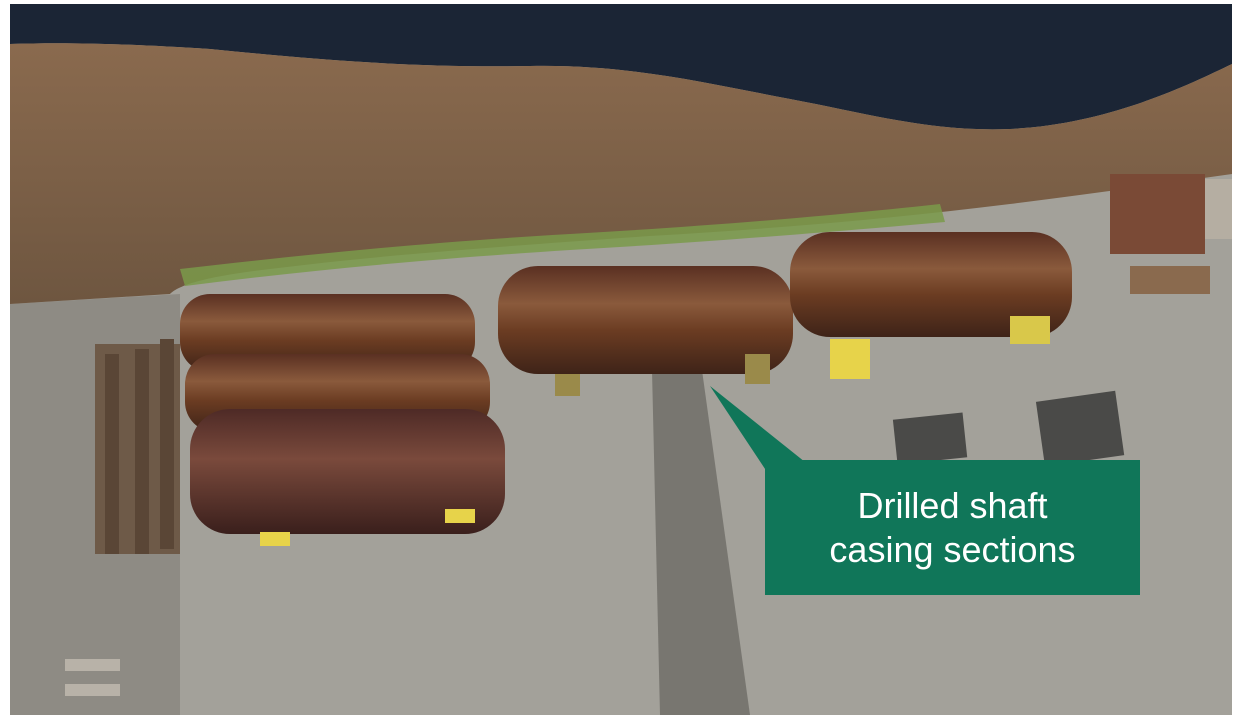  Describe the element at coordinates (342, 420) in the screenshot. I see `casing-stack-left` at that location.